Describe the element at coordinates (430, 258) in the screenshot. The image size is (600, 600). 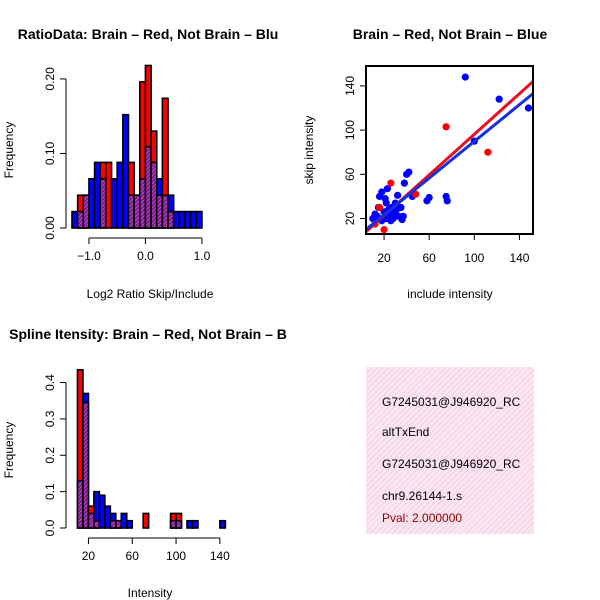
I see `chart2-xtick-label: 60` at that location.